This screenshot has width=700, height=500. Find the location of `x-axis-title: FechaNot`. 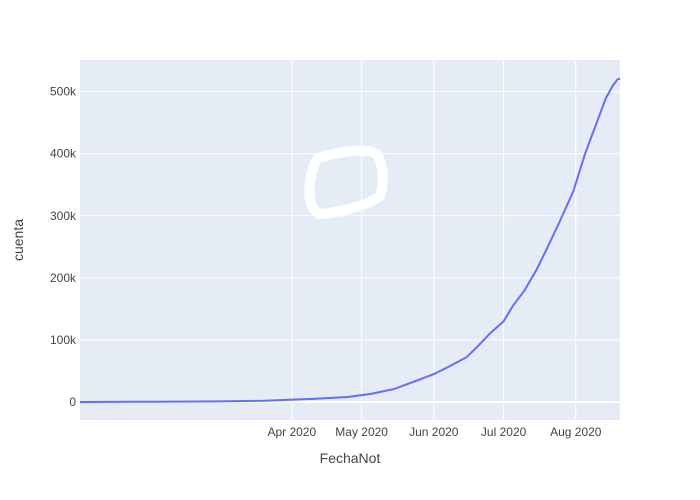

x-axis-title: FechaNot is located at coordinates (350, 458).